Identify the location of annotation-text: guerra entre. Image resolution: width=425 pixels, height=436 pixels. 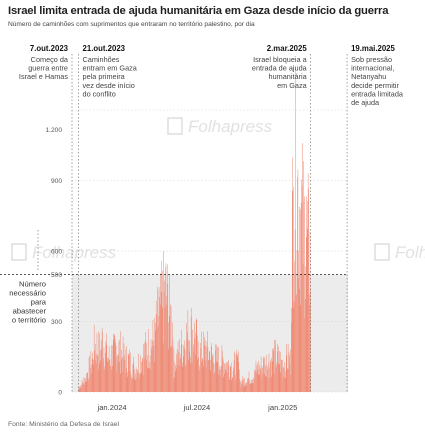
(48, 68).